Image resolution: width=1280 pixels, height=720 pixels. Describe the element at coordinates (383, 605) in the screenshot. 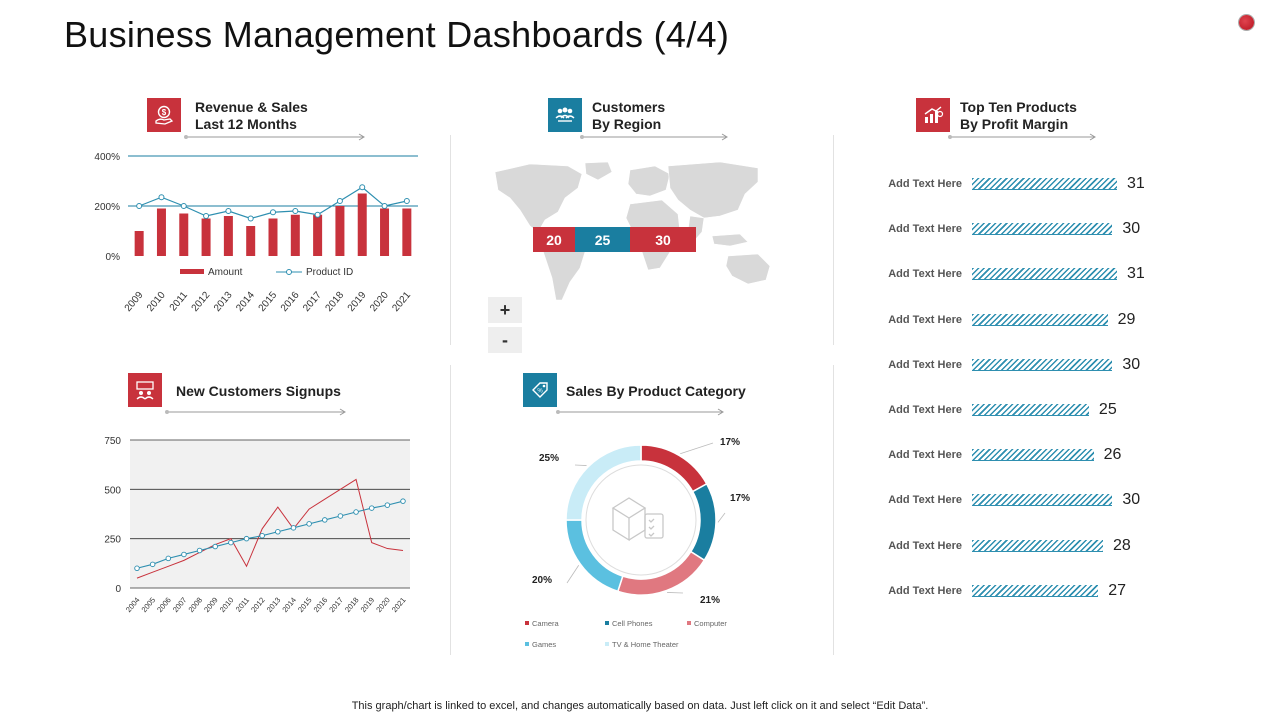

I see `signup-xtick-label: 2020` at that location.